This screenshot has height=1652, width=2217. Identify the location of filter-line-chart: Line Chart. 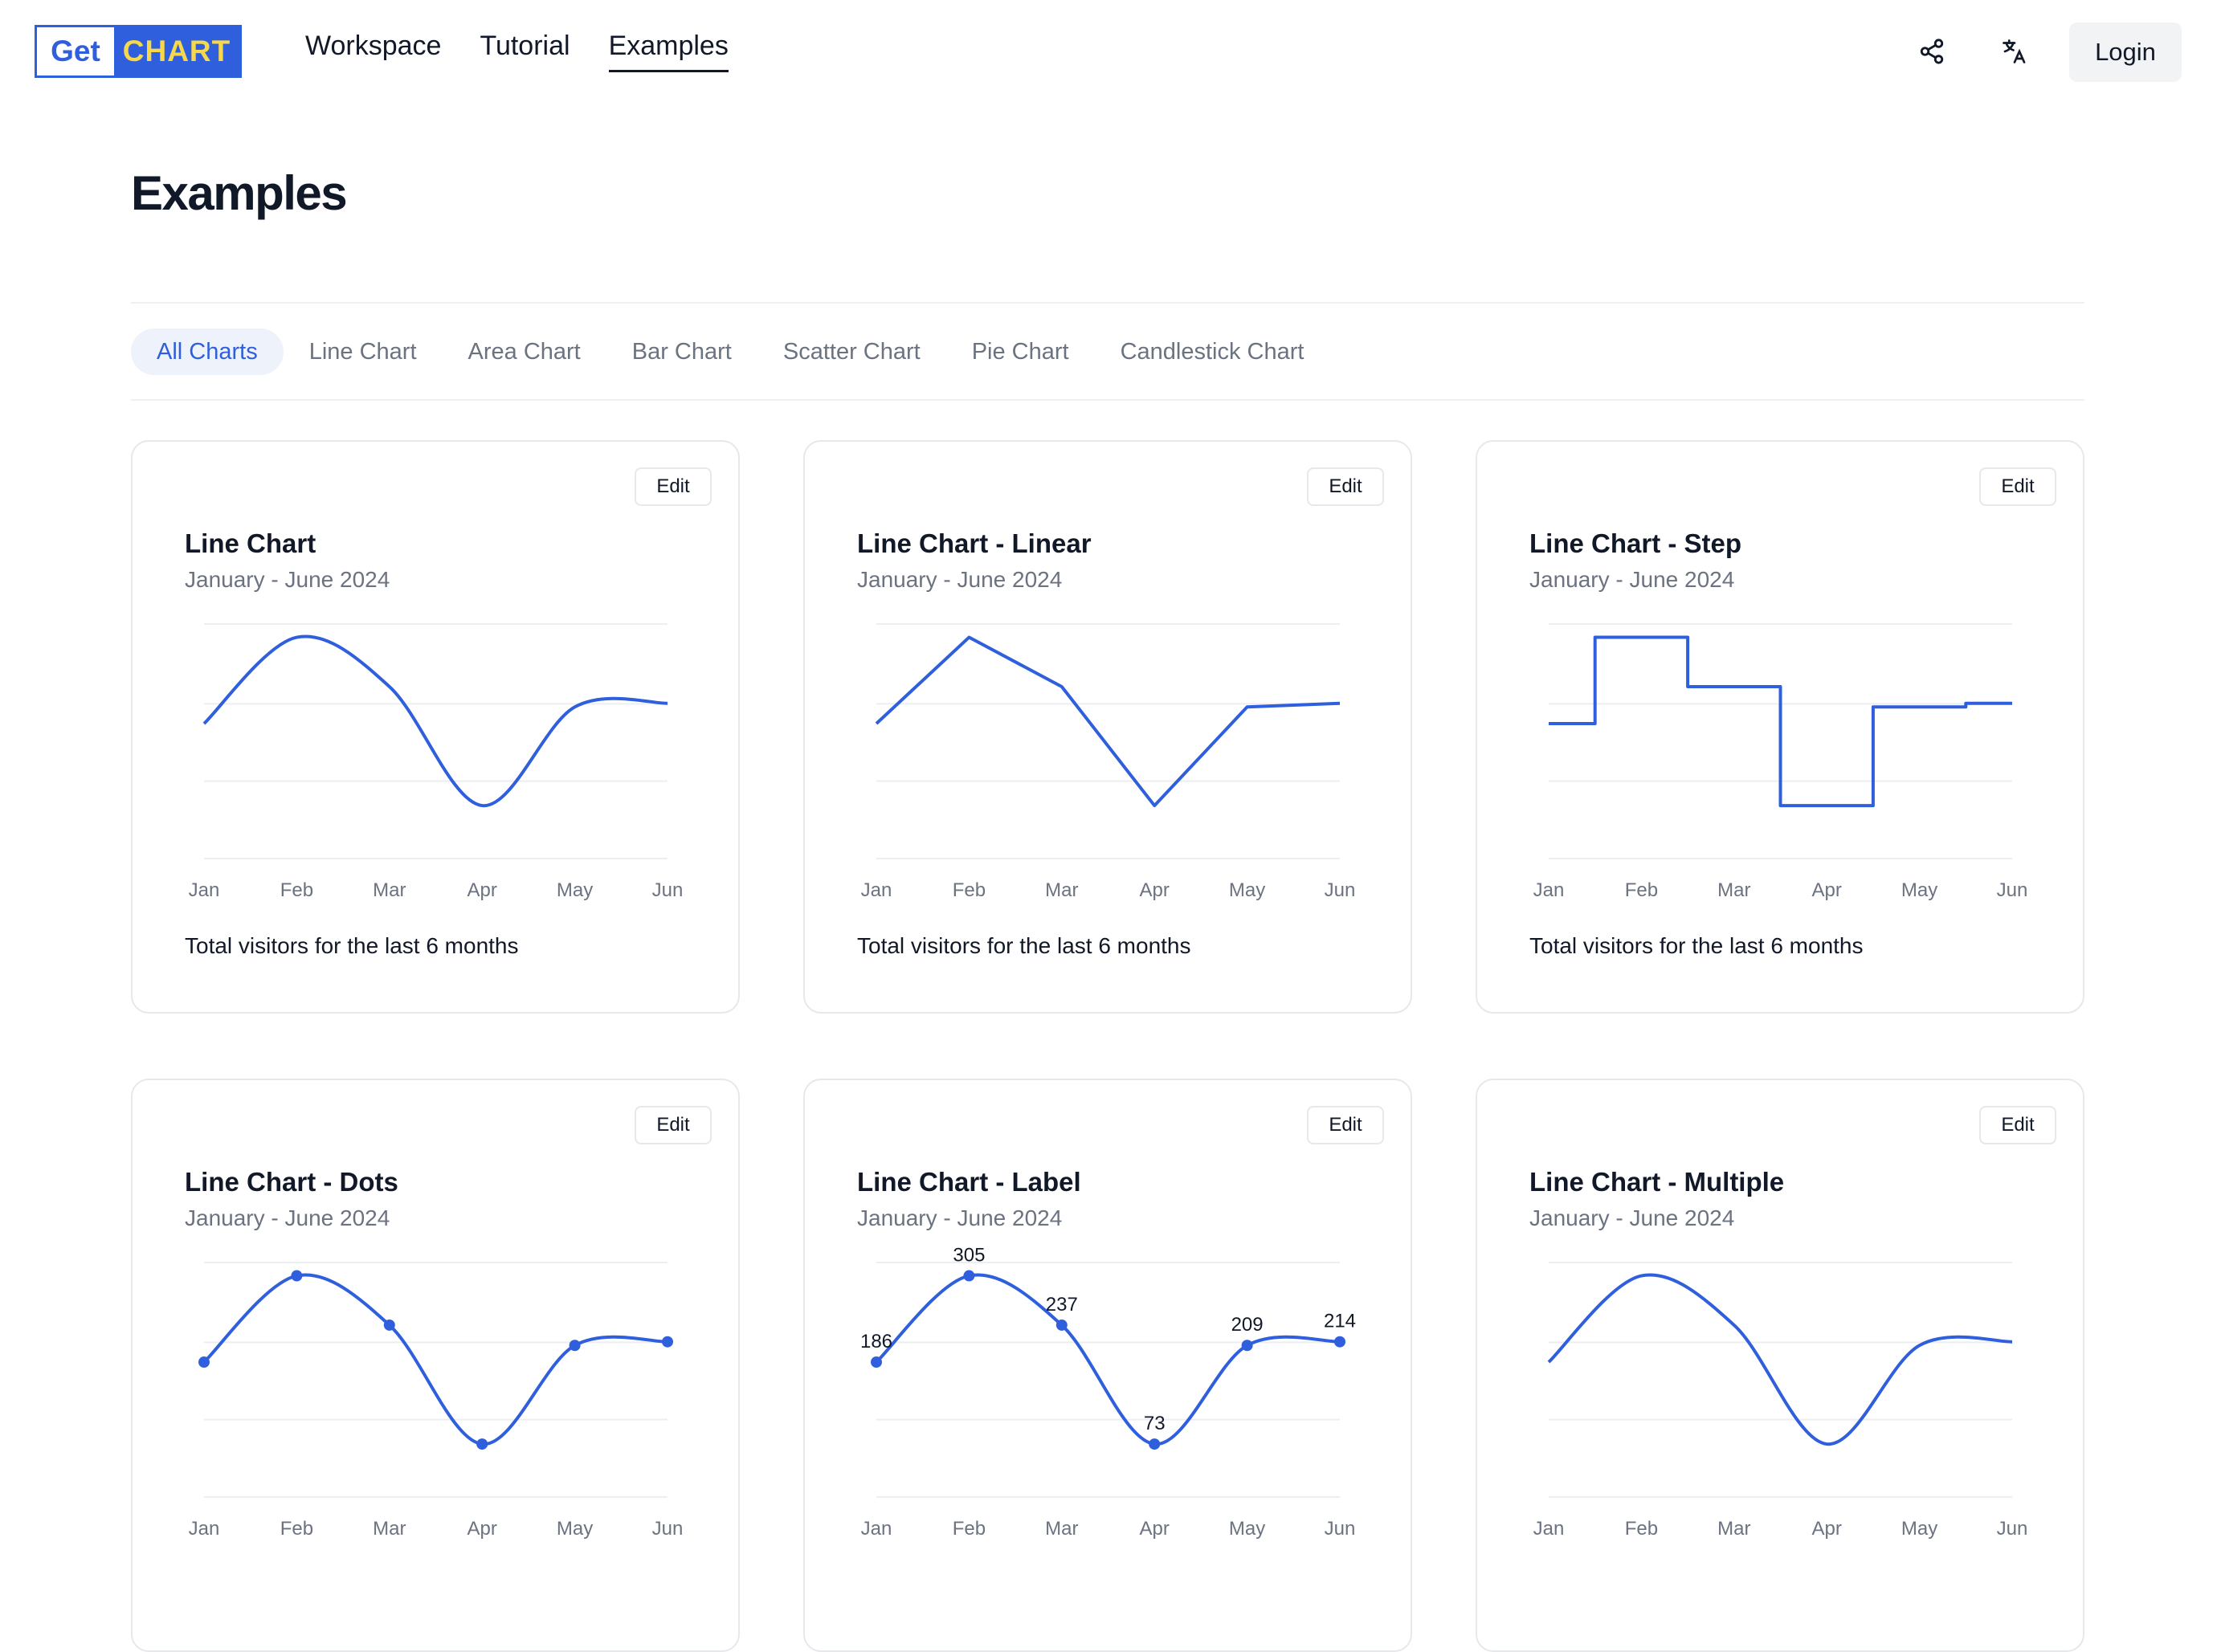
(362, 351).